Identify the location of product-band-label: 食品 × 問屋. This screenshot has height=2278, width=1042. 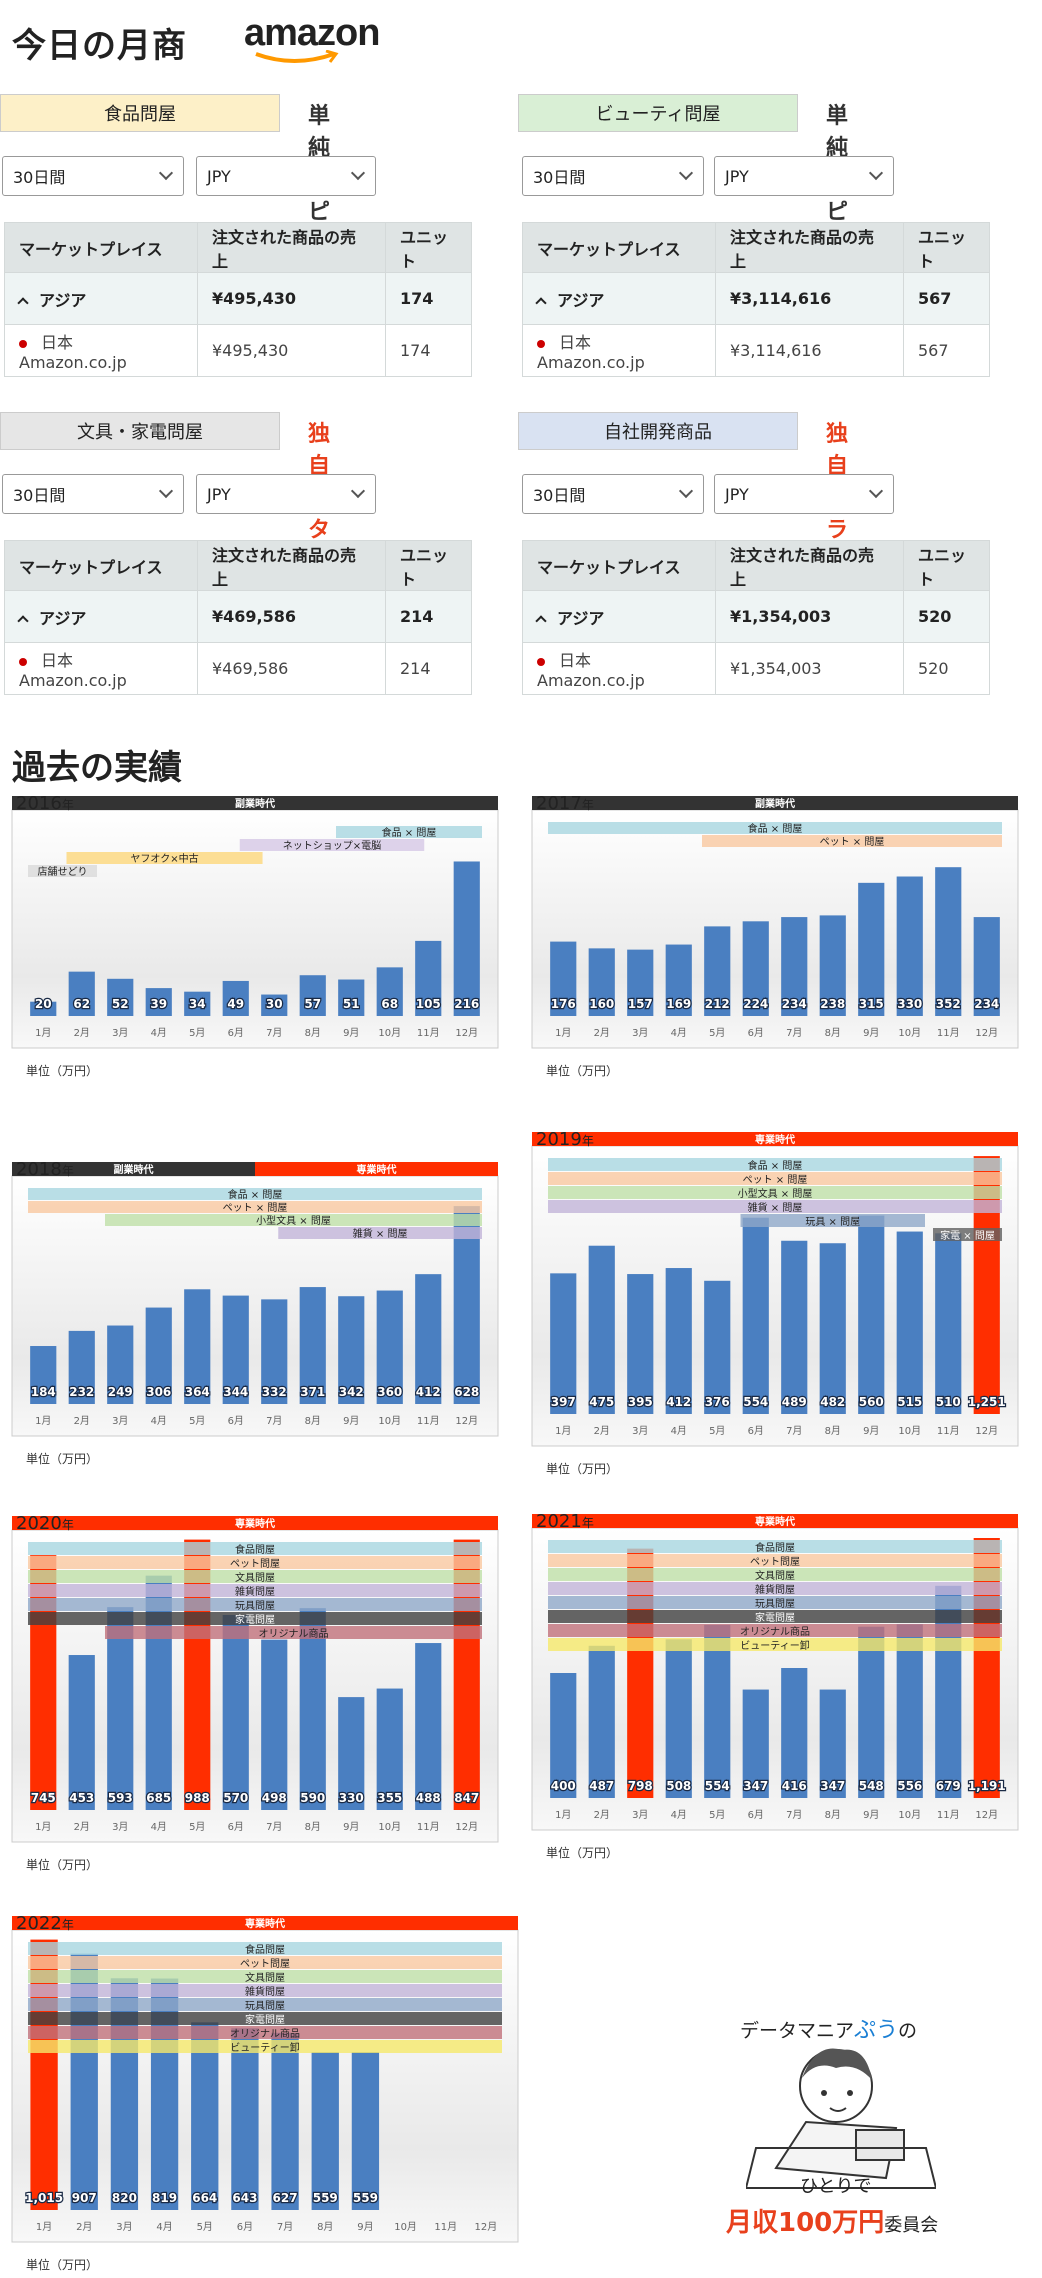
(255, 1194).